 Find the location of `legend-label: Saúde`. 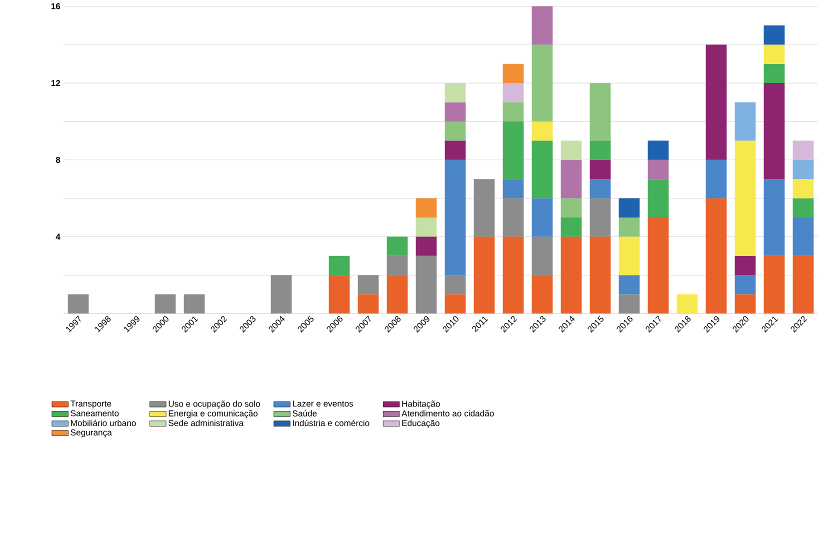

legend-label: Saúde is located at coordinates (304, 413).